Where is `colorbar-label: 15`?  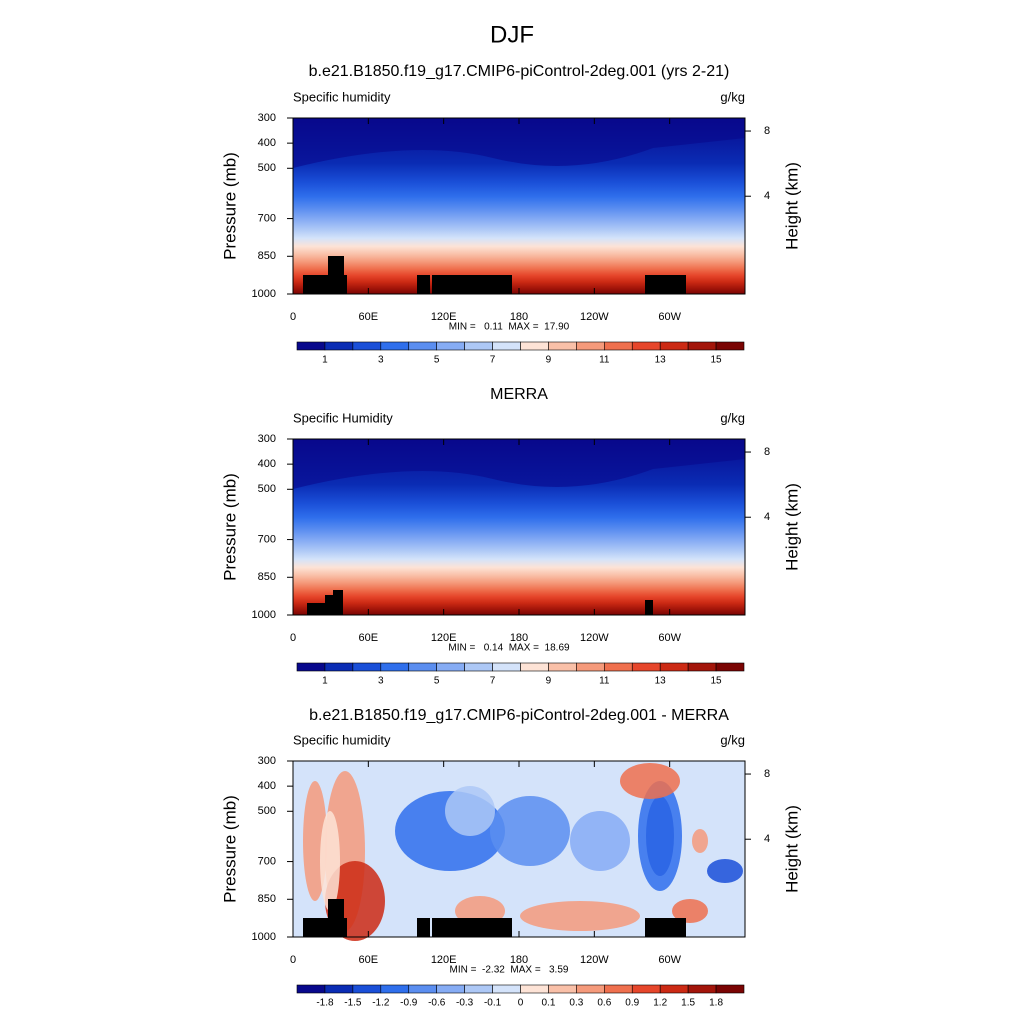
colorbar-label: 15 is located at coordinates (717, 360).